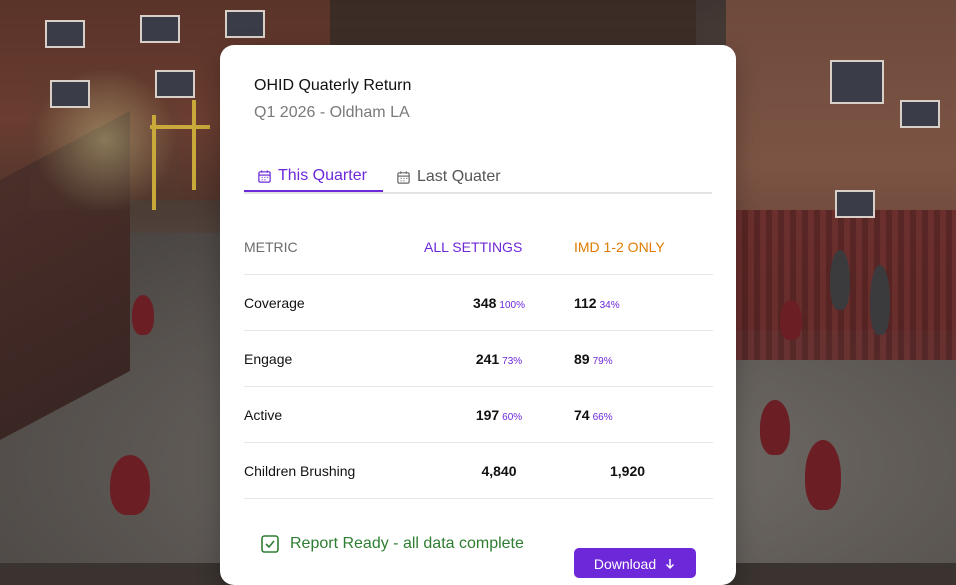  What do you see at coordinates (334, 414) in the screenshot?
I see `metric-name: Active` at bounding box center [334, 414].